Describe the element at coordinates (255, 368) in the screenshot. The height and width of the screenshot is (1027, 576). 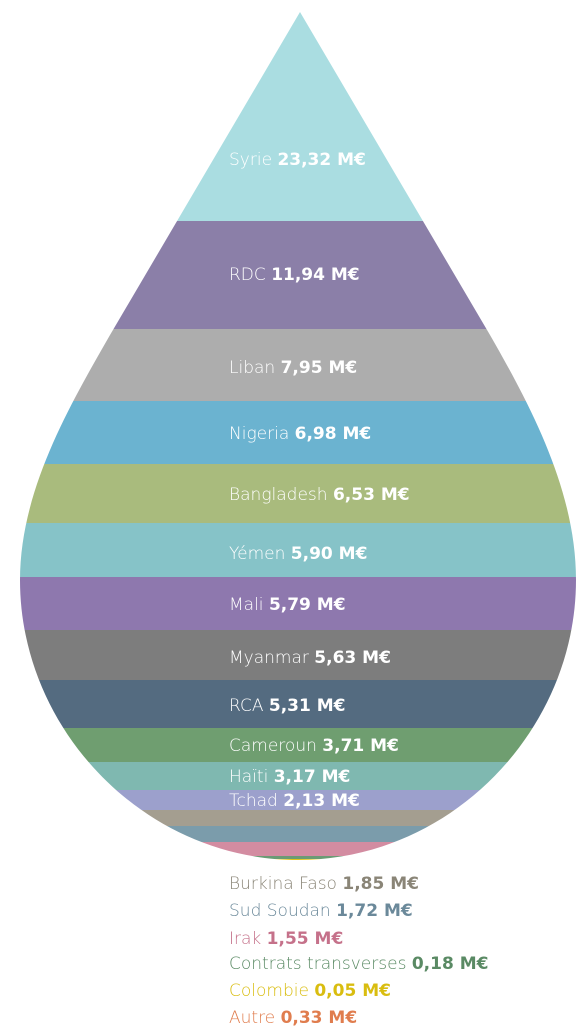
I see `country-name: Liban` at that location.